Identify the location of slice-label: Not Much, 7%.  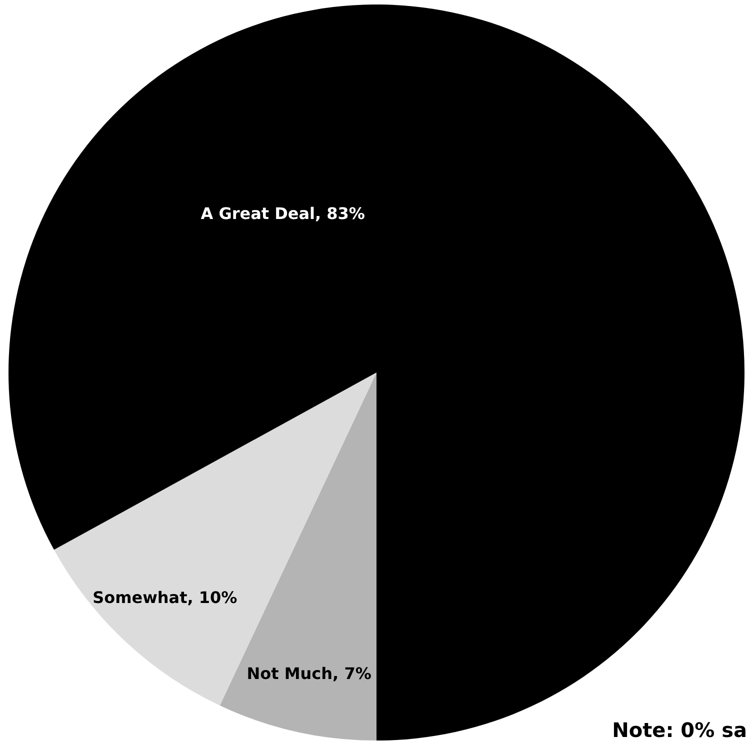
(309, 674).